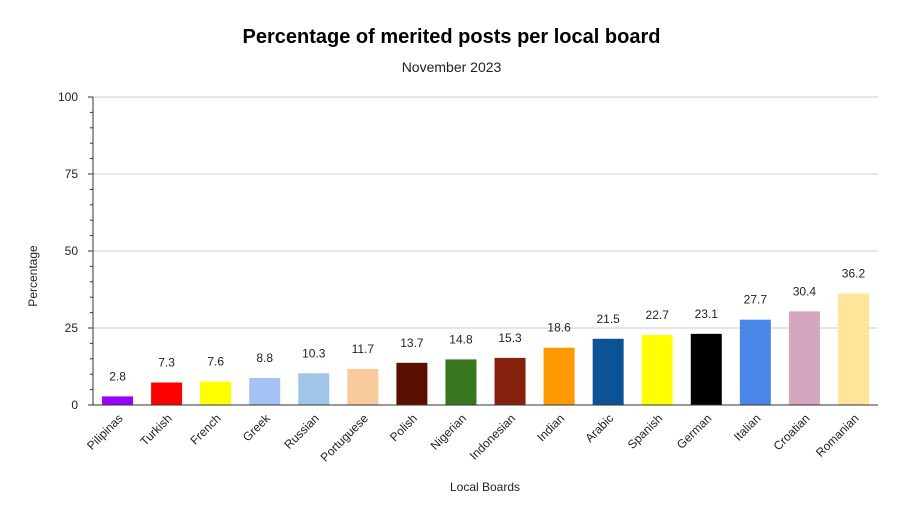 The height and width of the screenshot is (520, 903). What do you see at coordinates (403, 427) in the screenshot?
I see `x-tick-label: Polish` at bounding box center [403, 427].